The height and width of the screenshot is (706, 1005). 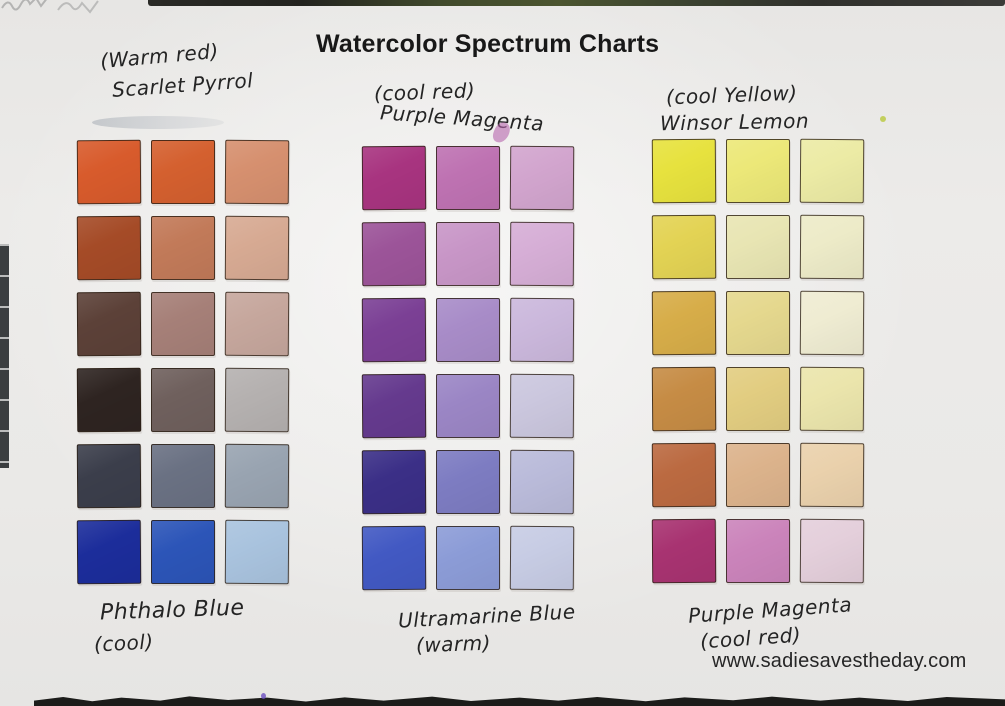 I want to click on paper-torn-edge, so click(x=519, y=701).